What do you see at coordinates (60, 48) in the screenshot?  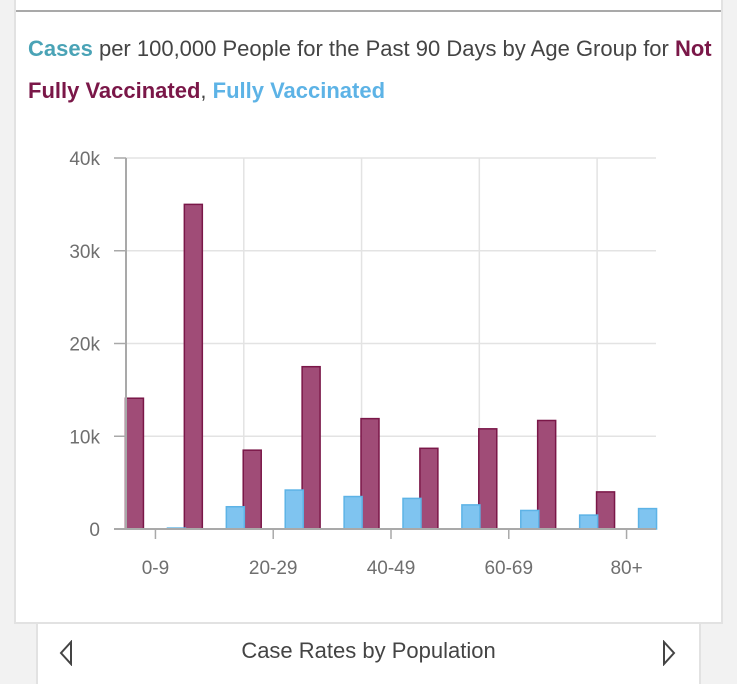 I see `title-cases: Cases` at bounding box center [60, 48].